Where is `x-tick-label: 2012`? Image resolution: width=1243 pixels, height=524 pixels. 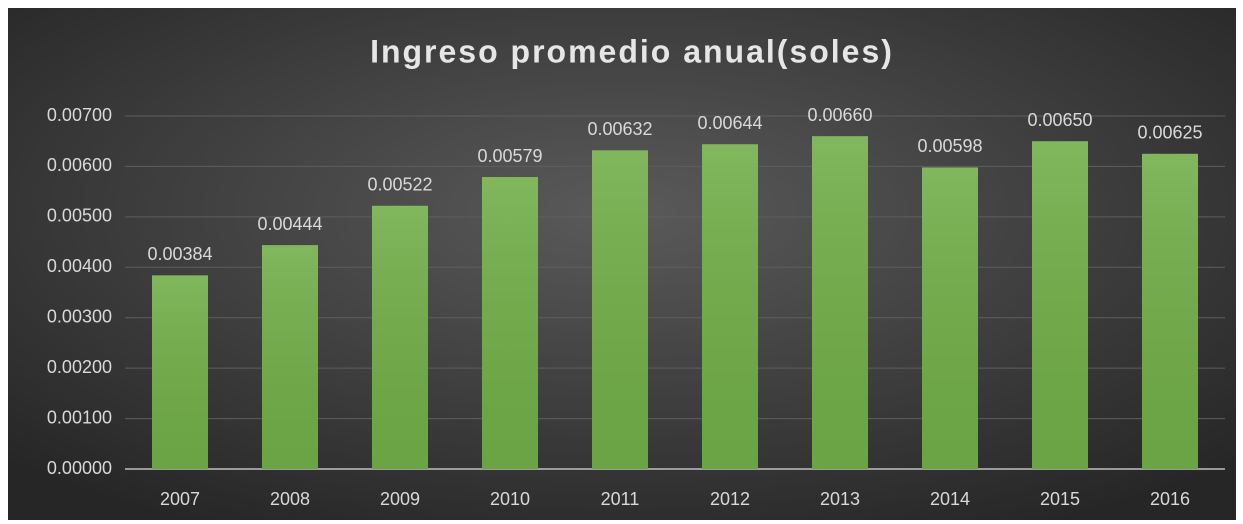
x-tick-label: 2012 is located at coordinates (730, 499).